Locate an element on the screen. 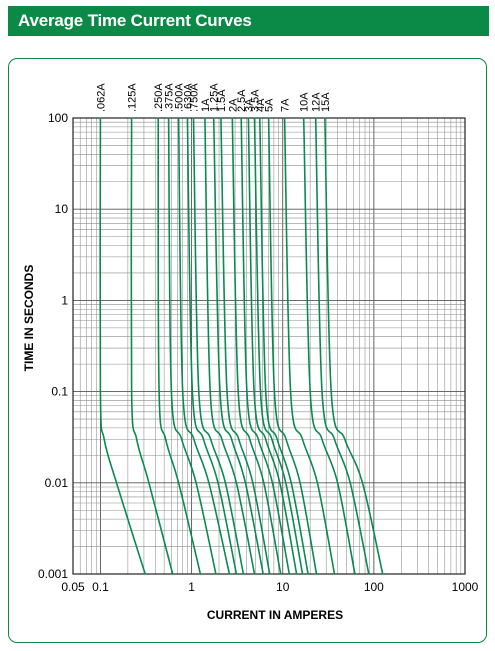 The width and height of the screenshot is (495, 651). curve-p125a is located at coordinates (151, 346).